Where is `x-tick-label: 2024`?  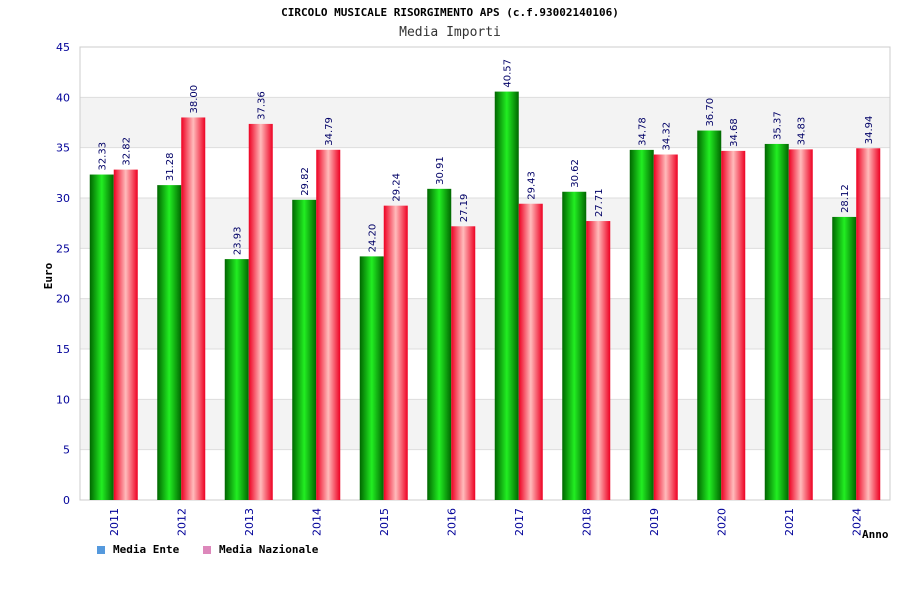
x-tick-label: 2024 is located at coordinates (856, 522).